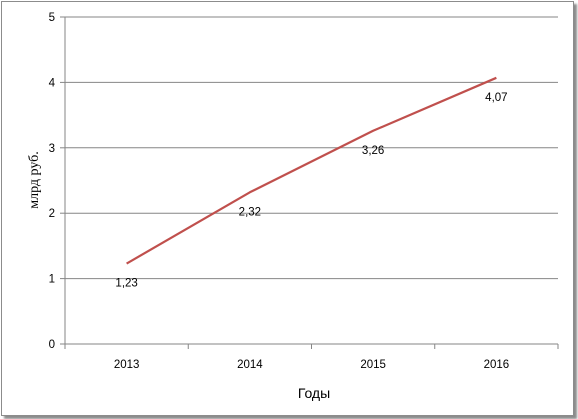 The width and height of the screenshot is (578, 419). Describe the element at coordinates (250, 212) in the screenshot. I see `data-label: 2,32` at that location.